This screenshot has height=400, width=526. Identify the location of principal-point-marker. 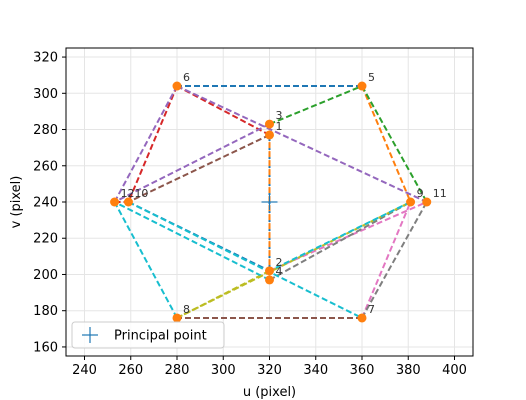
(269, 202).